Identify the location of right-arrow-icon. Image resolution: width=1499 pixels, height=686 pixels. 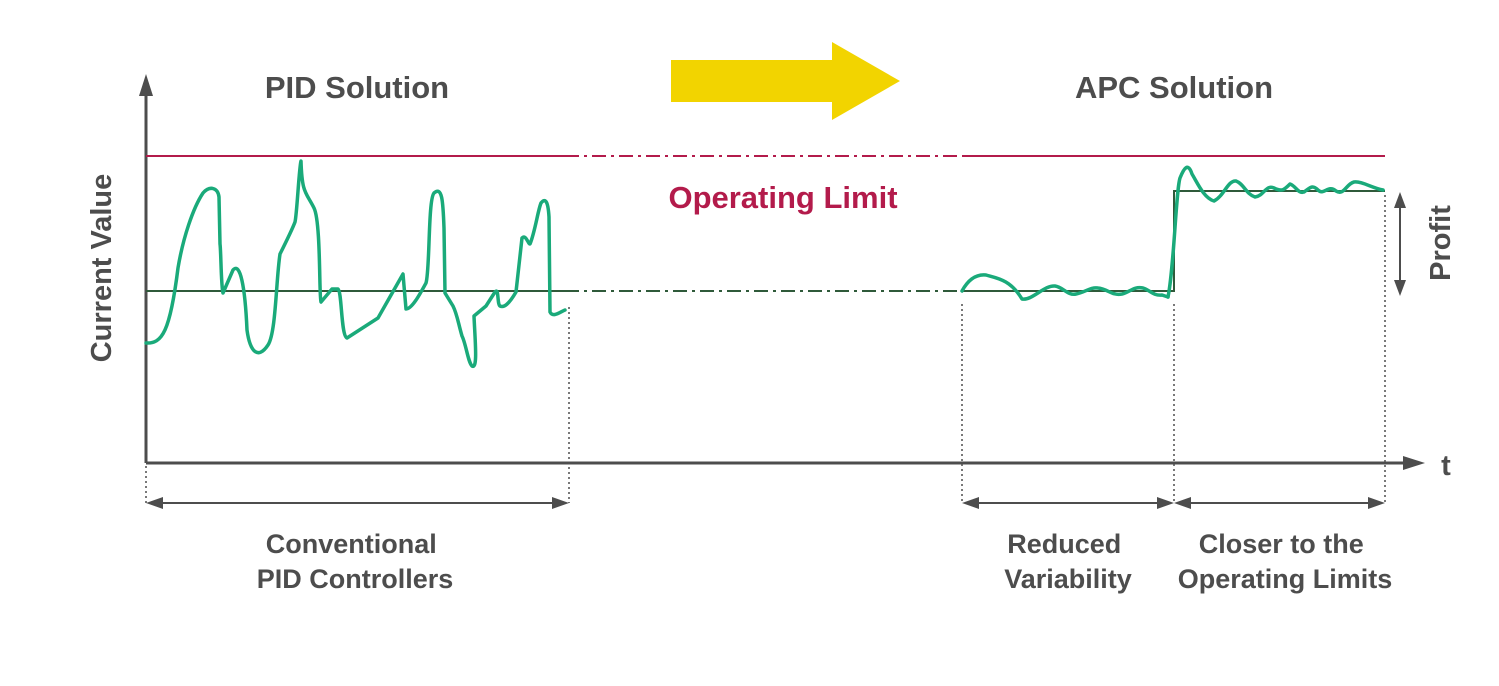
(785, 81).